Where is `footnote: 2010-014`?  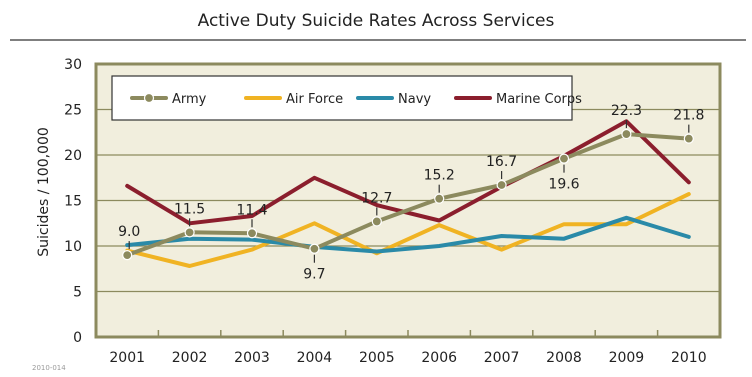 footnote: 2010-014 is located at coordinates (49, 368).